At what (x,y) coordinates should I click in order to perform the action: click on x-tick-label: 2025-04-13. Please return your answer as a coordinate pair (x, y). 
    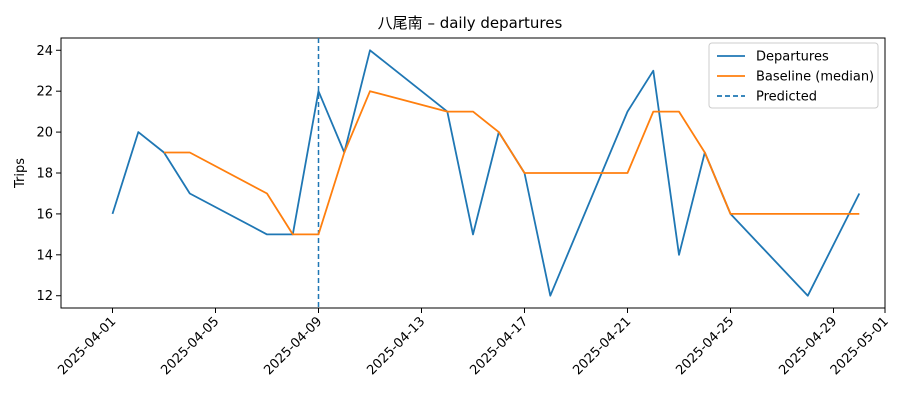
    Looking at the image, I should click on (396, 346).